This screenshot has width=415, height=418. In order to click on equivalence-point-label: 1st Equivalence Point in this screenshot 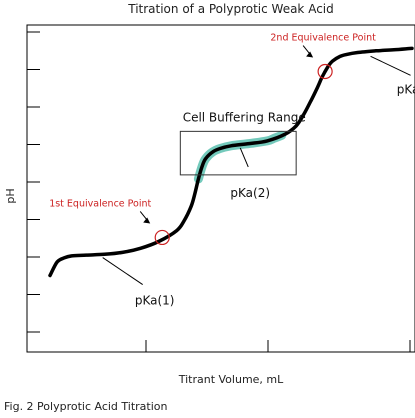, I will do `click(100, 203)`.